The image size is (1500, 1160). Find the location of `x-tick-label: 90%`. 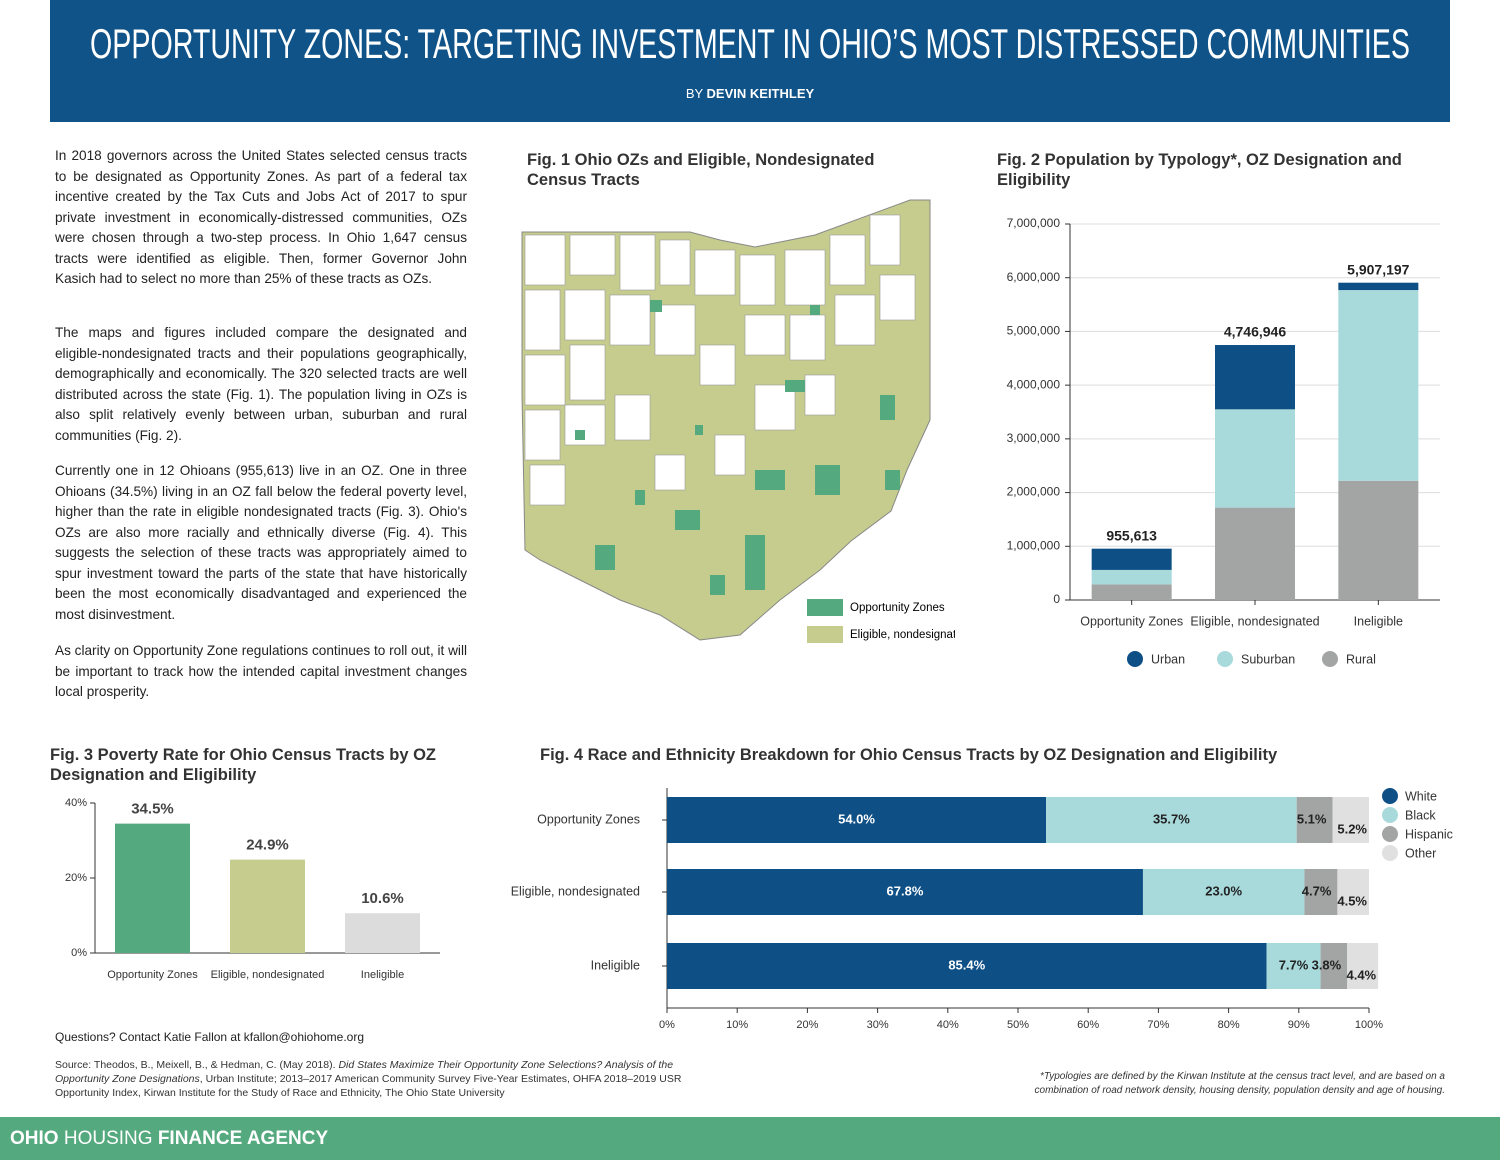

x-tick-label: 90% is located at coordinates (1299, 1025).